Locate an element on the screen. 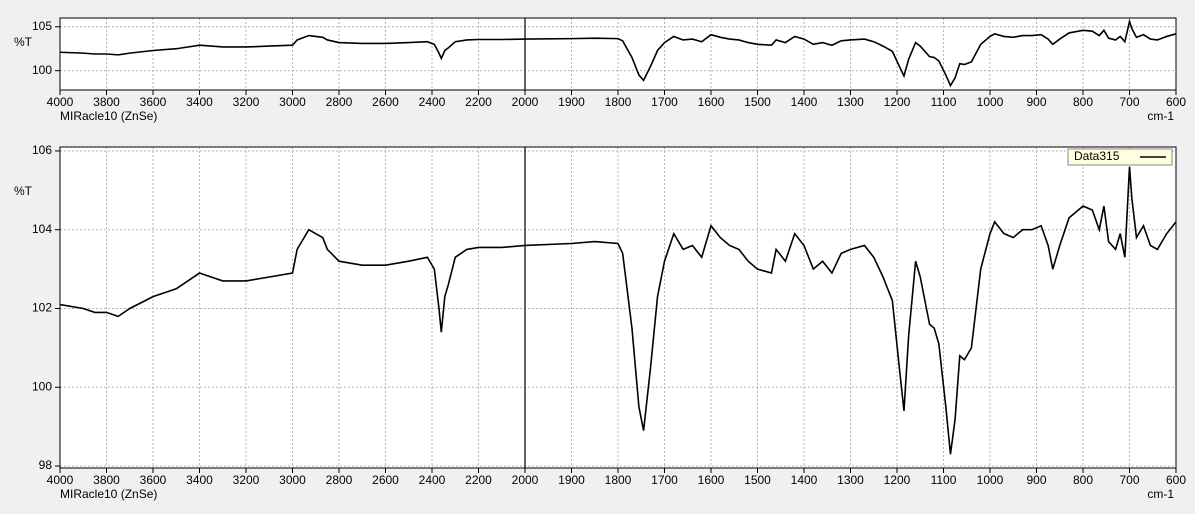  y-tick-label: 106 is located at coordinates (42, 150).